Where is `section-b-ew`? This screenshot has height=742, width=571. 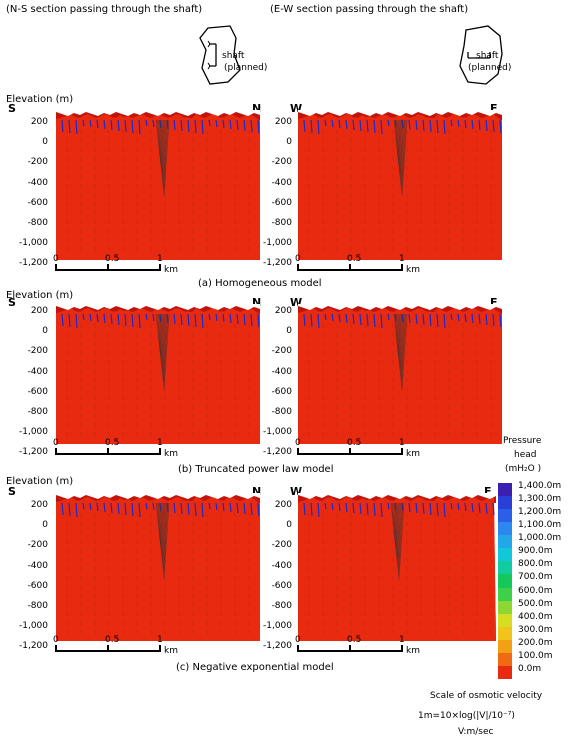 section-b-ew is located at coordinates (400, 374).